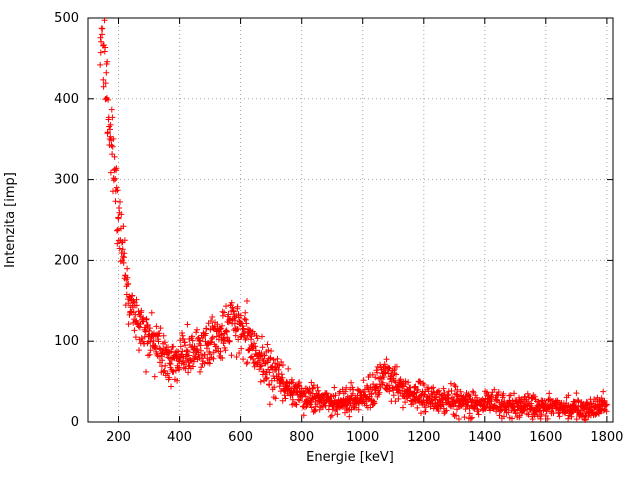 The image size is (640, 480). What do you see at coordinates (423, 437) in the screenshot?
I see `x-tick-label: 1200` at bounding box center [423, 437].